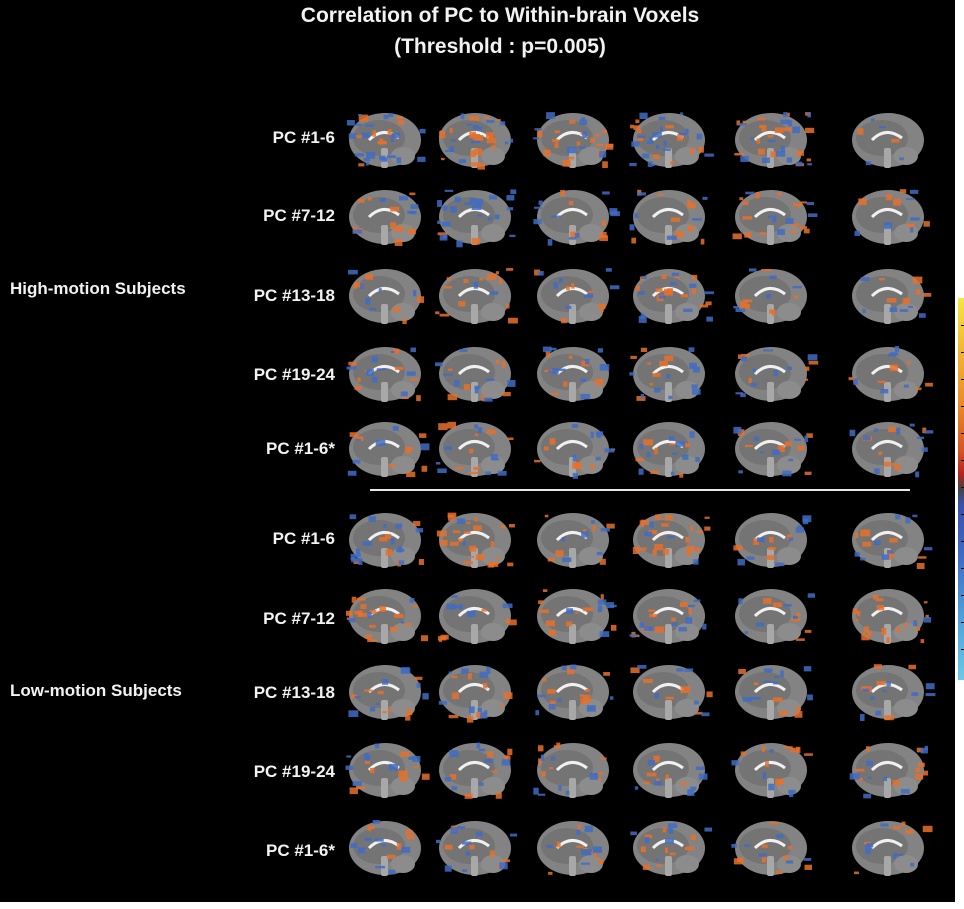  I want to click on group-label-high-motion: High-motion Subjects, so click(98, 288).